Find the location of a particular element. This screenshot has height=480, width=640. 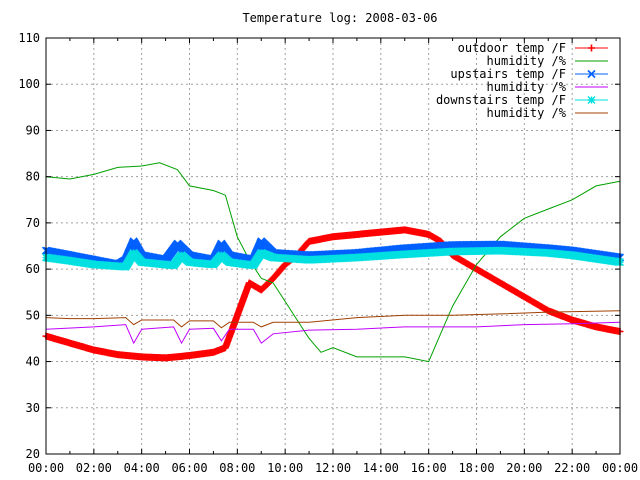

x-tick-label: 12:00 is located at coordinates (333, 468).